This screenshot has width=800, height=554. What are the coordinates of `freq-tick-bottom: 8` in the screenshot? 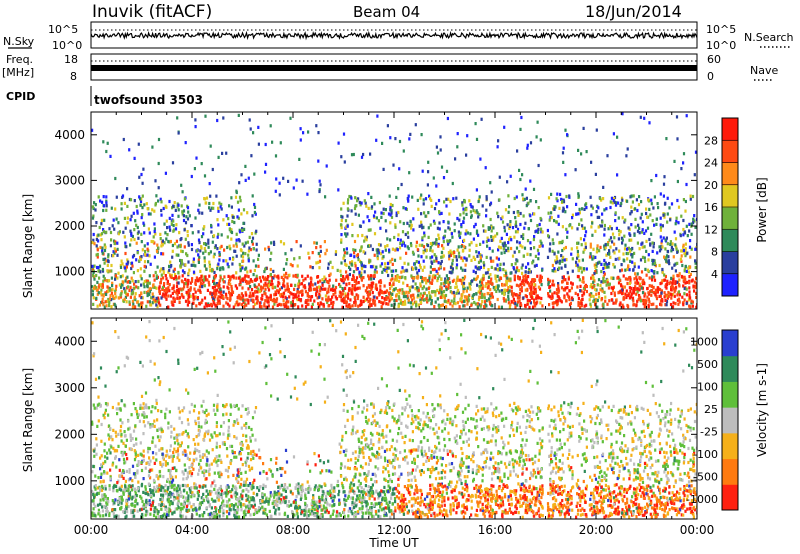 It's located at (73, 76).